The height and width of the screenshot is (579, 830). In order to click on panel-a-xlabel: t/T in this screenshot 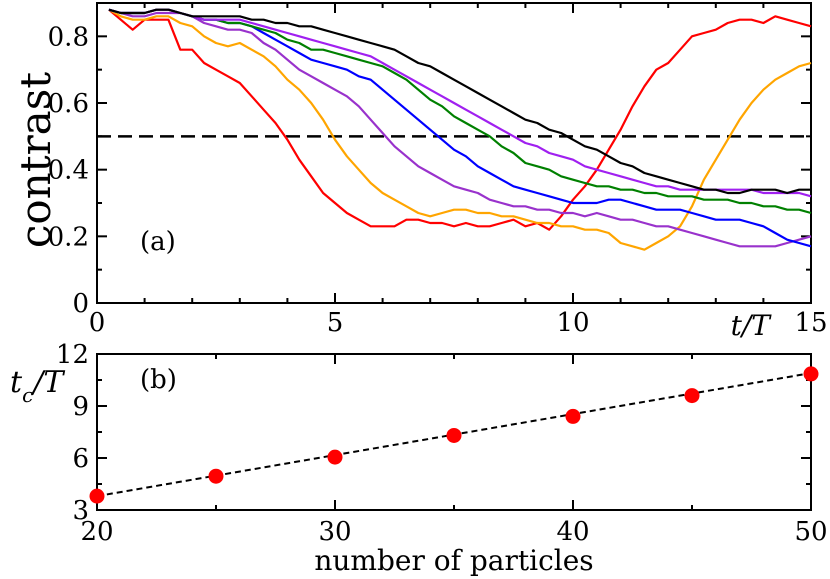, I will do `click(752, 325)`.